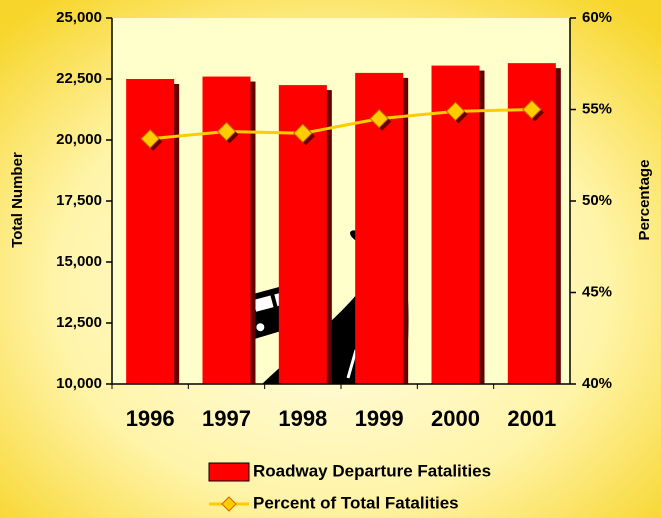 The width and height of the screenshot is (661, 518). What do you see at coordinates (79, 383) in the screenshot?
I see `y-tick-label: 10,000` at bounding box center [79, 383].